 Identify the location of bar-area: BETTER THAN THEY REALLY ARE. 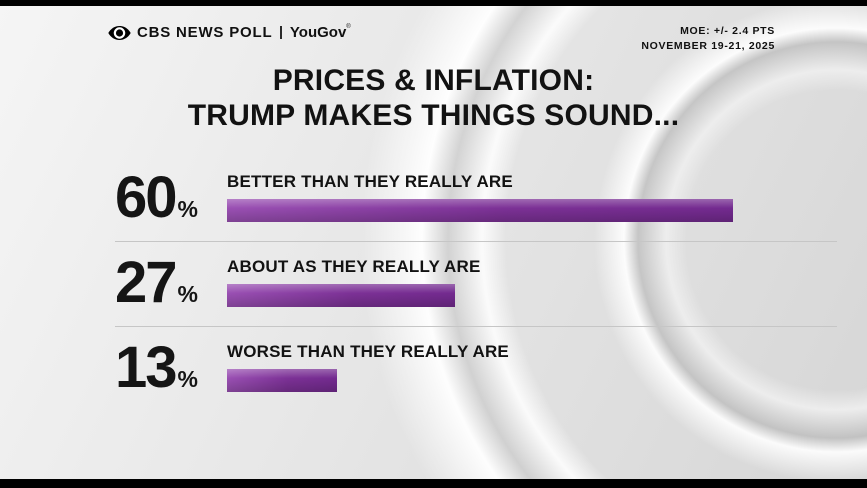
(533, 197).